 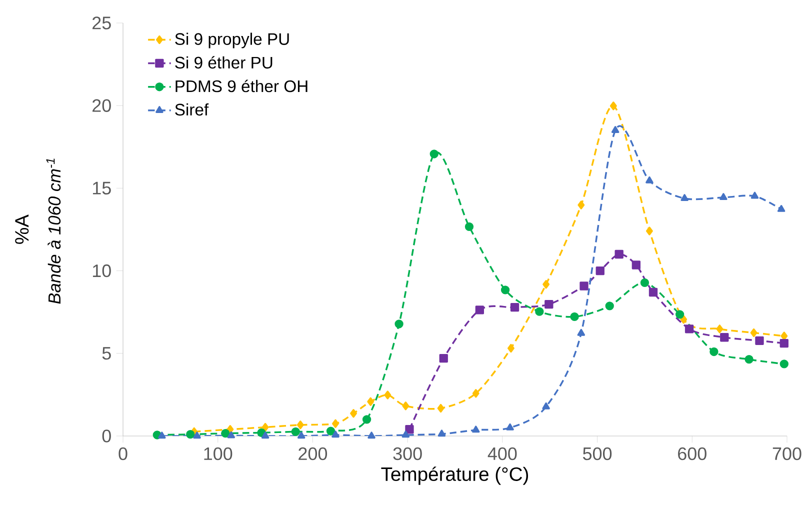 What do you see at coordinates (692, 453) in the screenshot?
I see `x-tick-label: 600` at bounding box center [692, 453].